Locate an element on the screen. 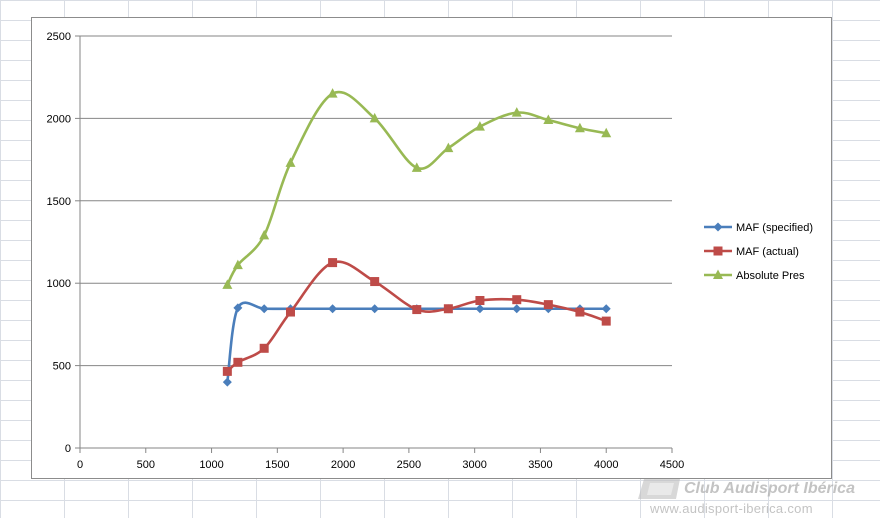 This screenshot has width=880, height=518. legend-item-maf-actual: MAF (actual) is located at coordinates (751, 252).